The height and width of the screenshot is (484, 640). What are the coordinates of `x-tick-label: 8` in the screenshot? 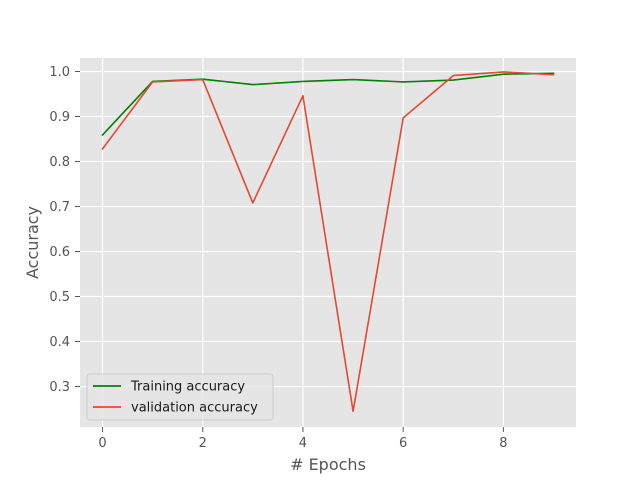 It's located at (503, 443).